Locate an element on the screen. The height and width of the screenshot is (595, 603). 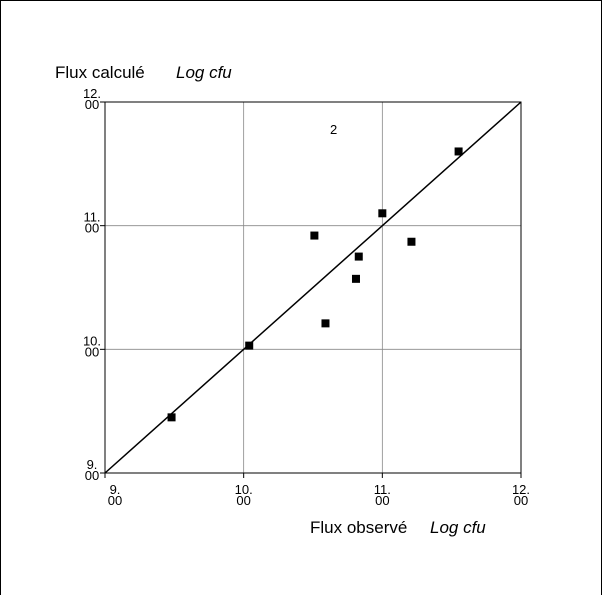
x-tick-label: 9. 00 is located at coordinates (115, 495).